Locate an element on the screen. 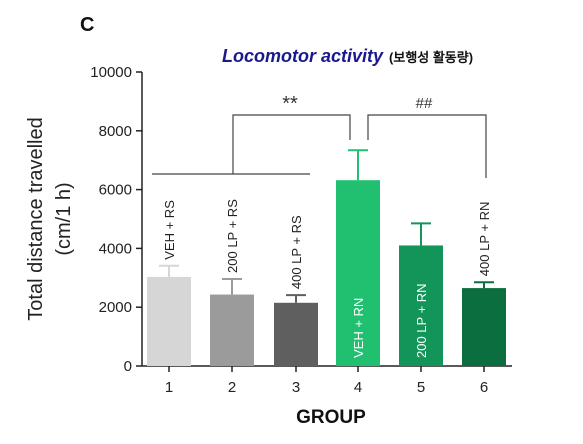 The width and height of the screenshot is (583, 444). bar-label: VEH + RN is located at coordinates (358, 328).